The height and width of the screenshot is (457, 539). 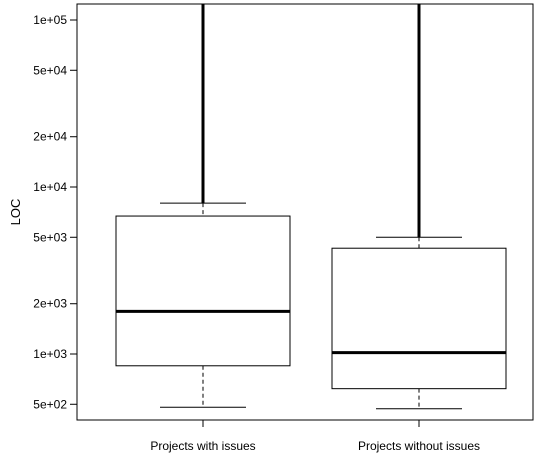 I want to click on y-tick-label: 1e+05, so click(x=50, y=20).